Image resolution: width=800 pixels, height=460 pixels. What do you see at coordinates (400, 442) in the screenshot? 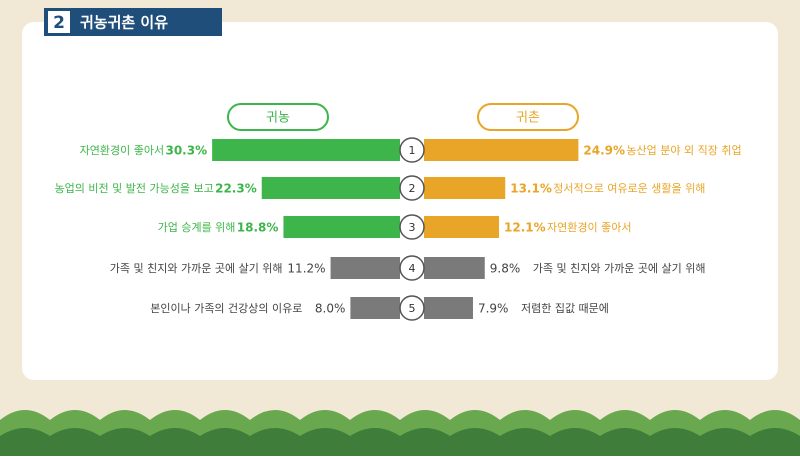
I see `grass-dark` at bounding box center [400, 442].